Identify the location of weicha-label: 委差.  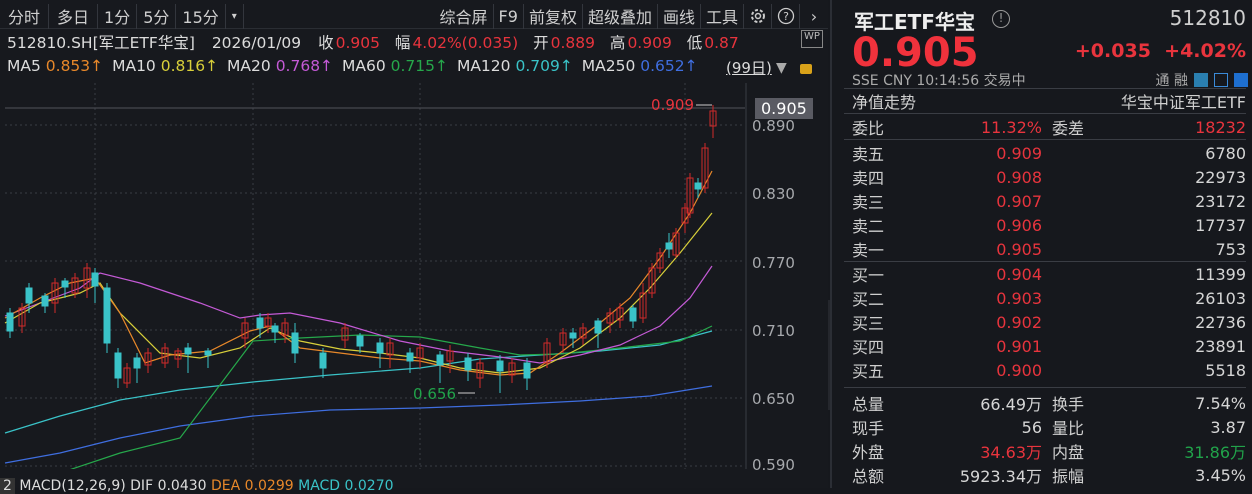
(1068, 128).